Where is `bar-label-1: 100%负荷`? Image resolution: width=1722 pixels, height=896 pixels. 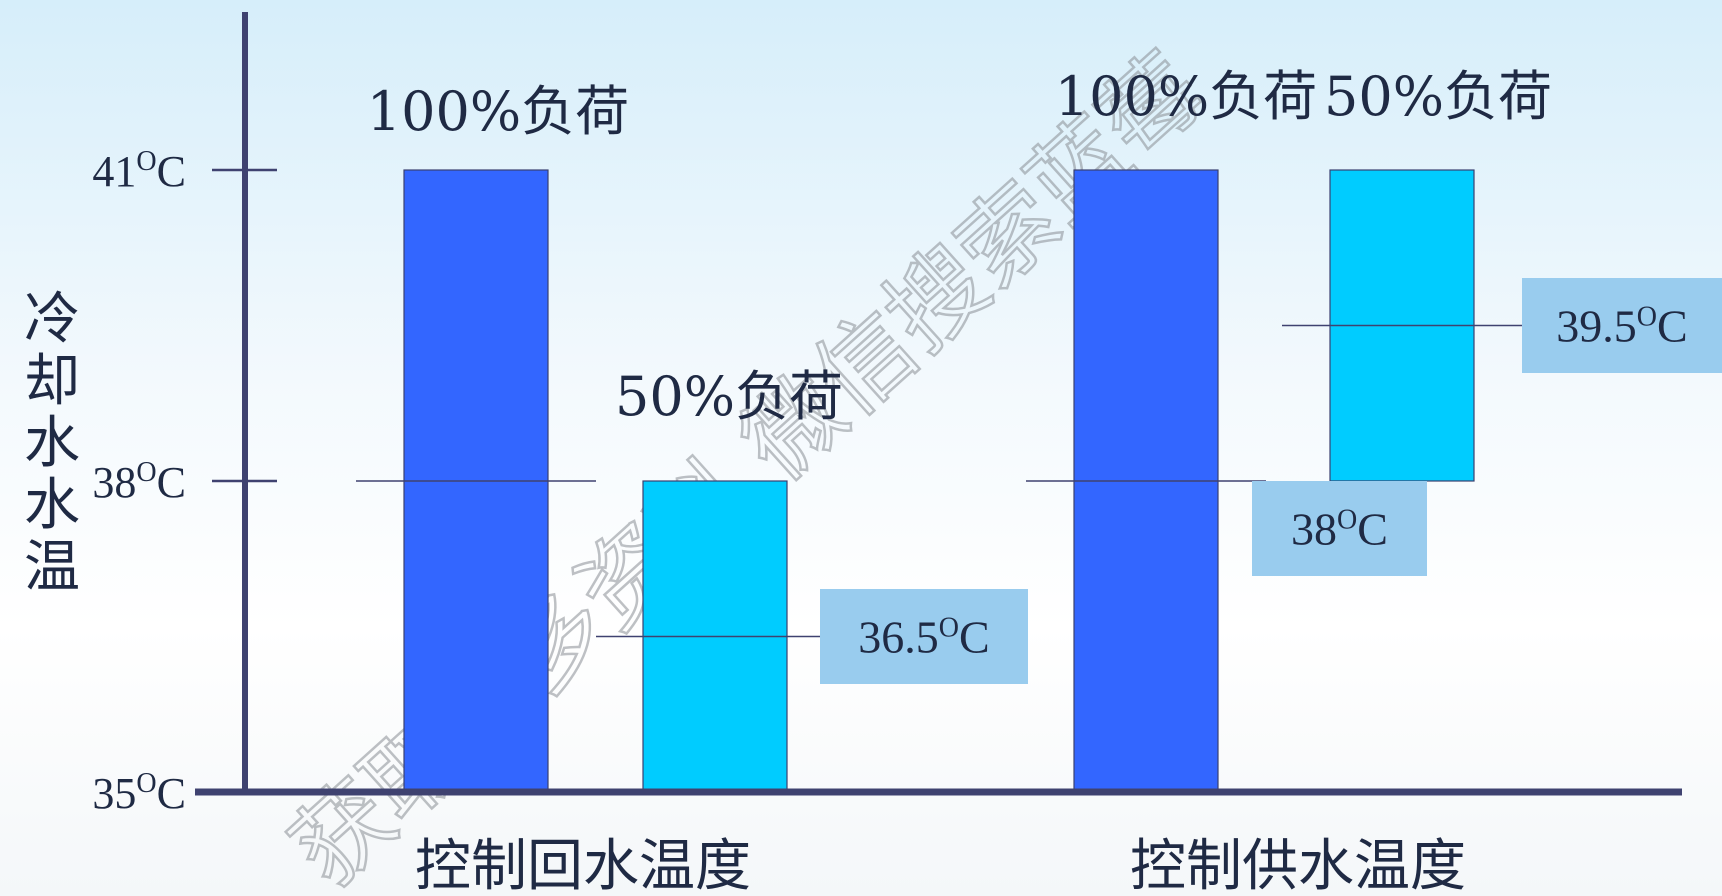 bar-label-1: 100%负荷 is located at coordinates (498, 111).